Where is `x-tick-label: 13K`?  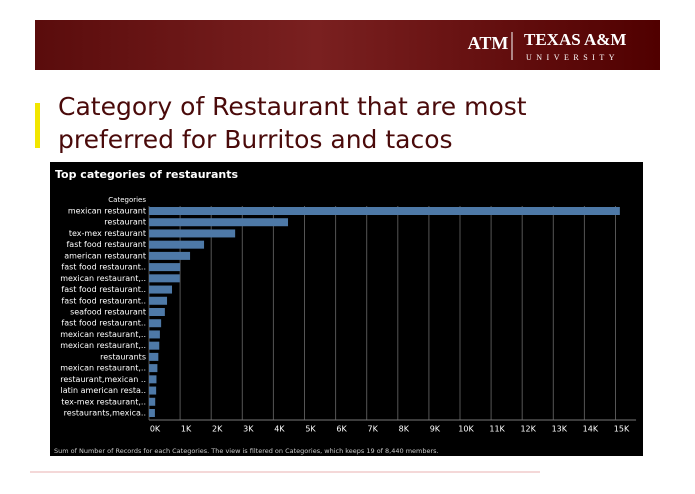 x-tick-label: 13K is located at coordinates (560, 429).